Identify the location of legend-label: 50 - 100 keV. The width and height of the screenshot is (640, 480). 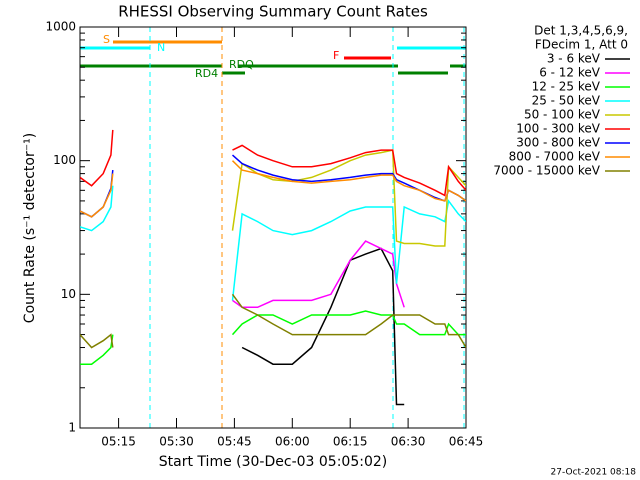
(562, 115).